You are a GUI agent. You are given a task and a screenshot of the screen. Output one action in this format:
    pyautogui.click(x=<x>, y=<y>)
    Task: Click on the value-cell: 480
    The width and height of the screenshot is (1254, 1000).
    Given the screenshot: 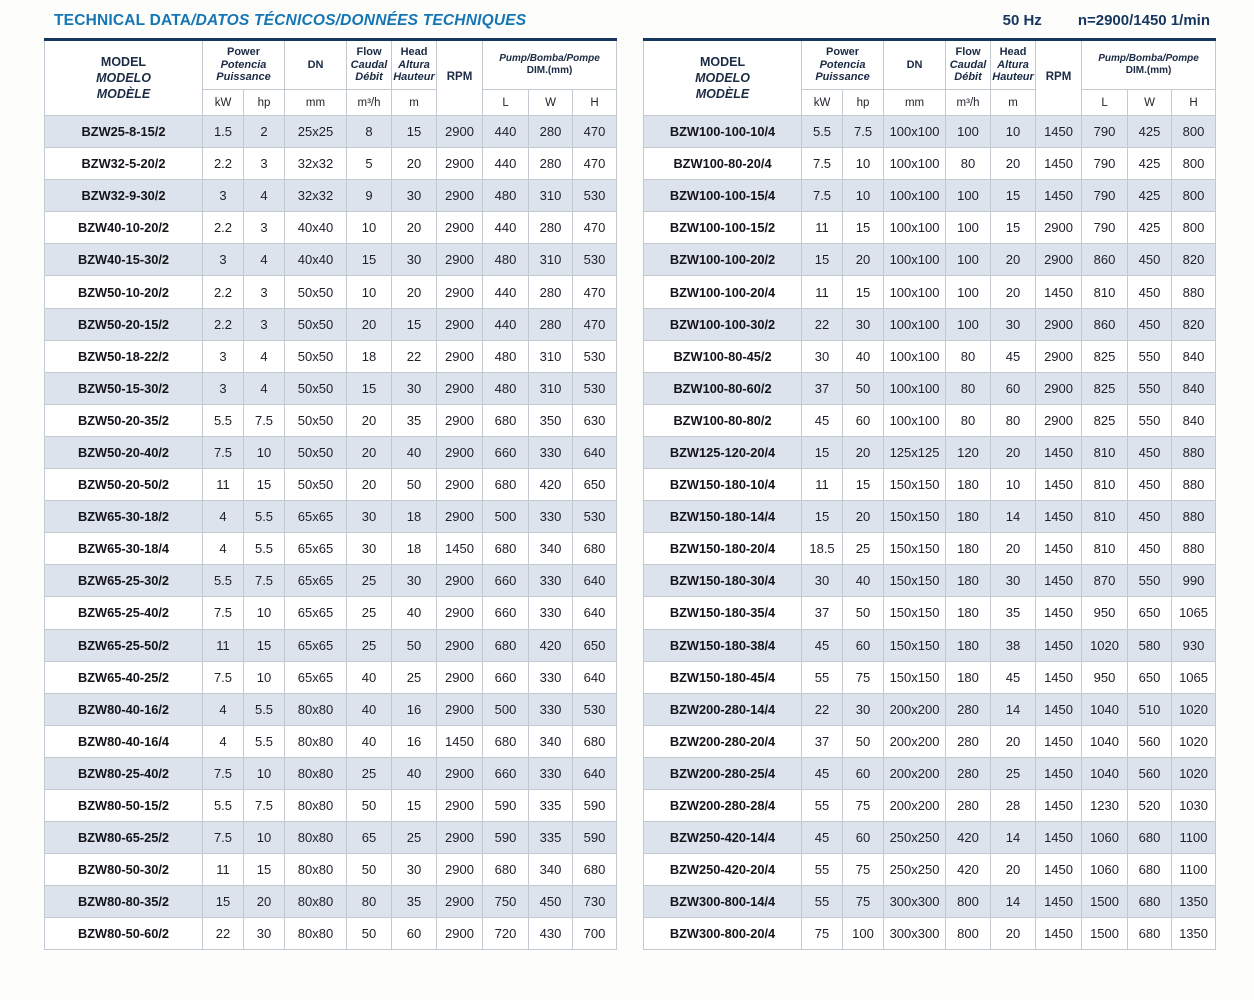 What is the action you would take?
    pyautogui.click(x=506, y=388)
    